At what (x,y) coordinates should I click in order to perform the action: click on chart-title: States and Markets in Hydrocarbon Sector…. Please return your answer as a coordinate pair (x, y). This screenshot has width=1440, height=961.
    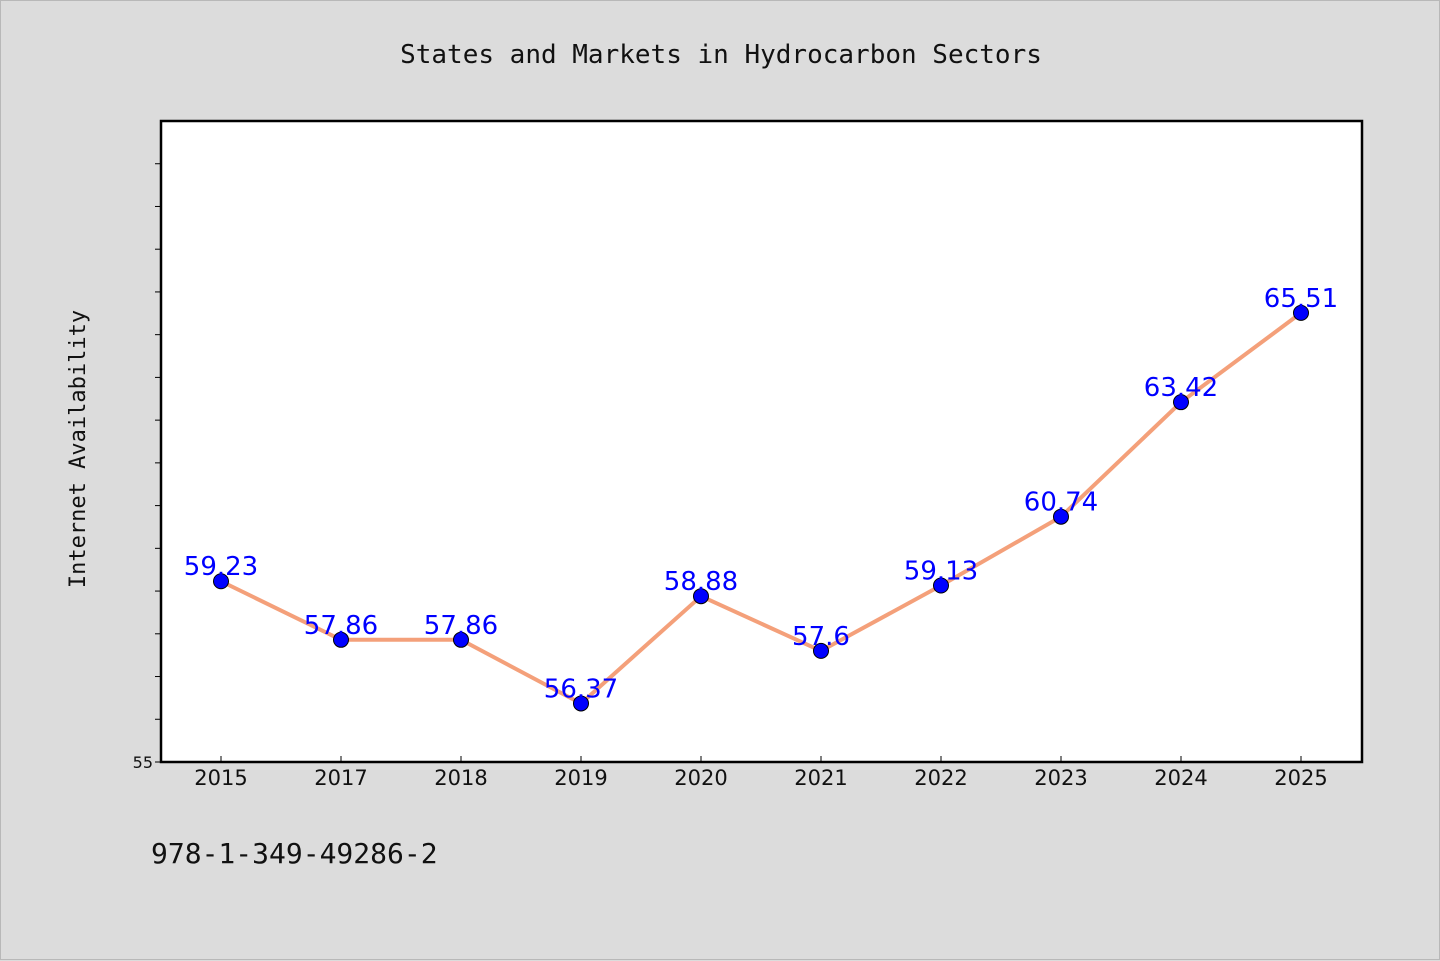
    Looking at the image, I should click on (721, 55).